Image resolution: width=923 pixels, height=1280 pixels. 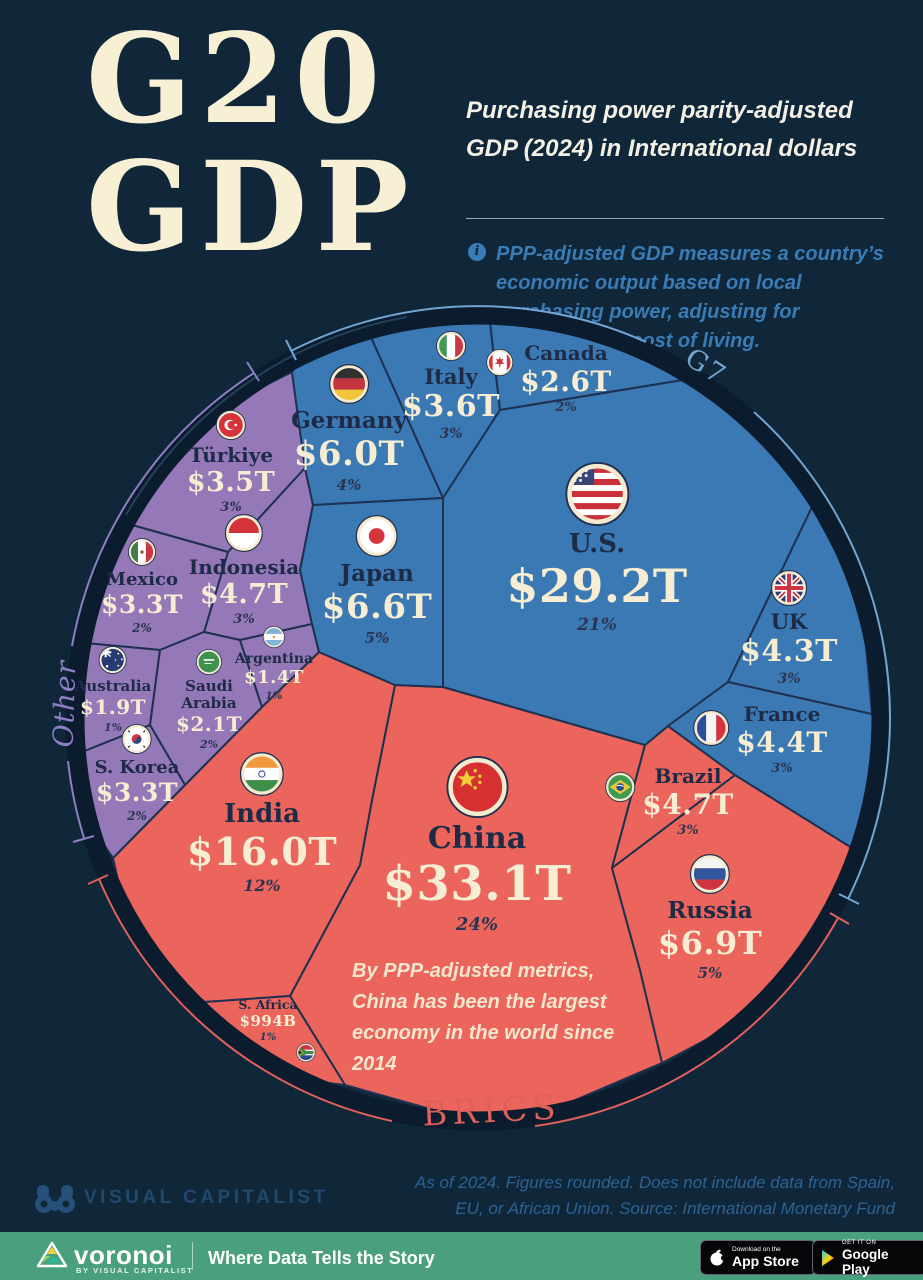 What do you see at coordinates (491, 1110) in the screenshot?
I see `brics-bracket-label: BRICS` at bounding box center [491, 1110].